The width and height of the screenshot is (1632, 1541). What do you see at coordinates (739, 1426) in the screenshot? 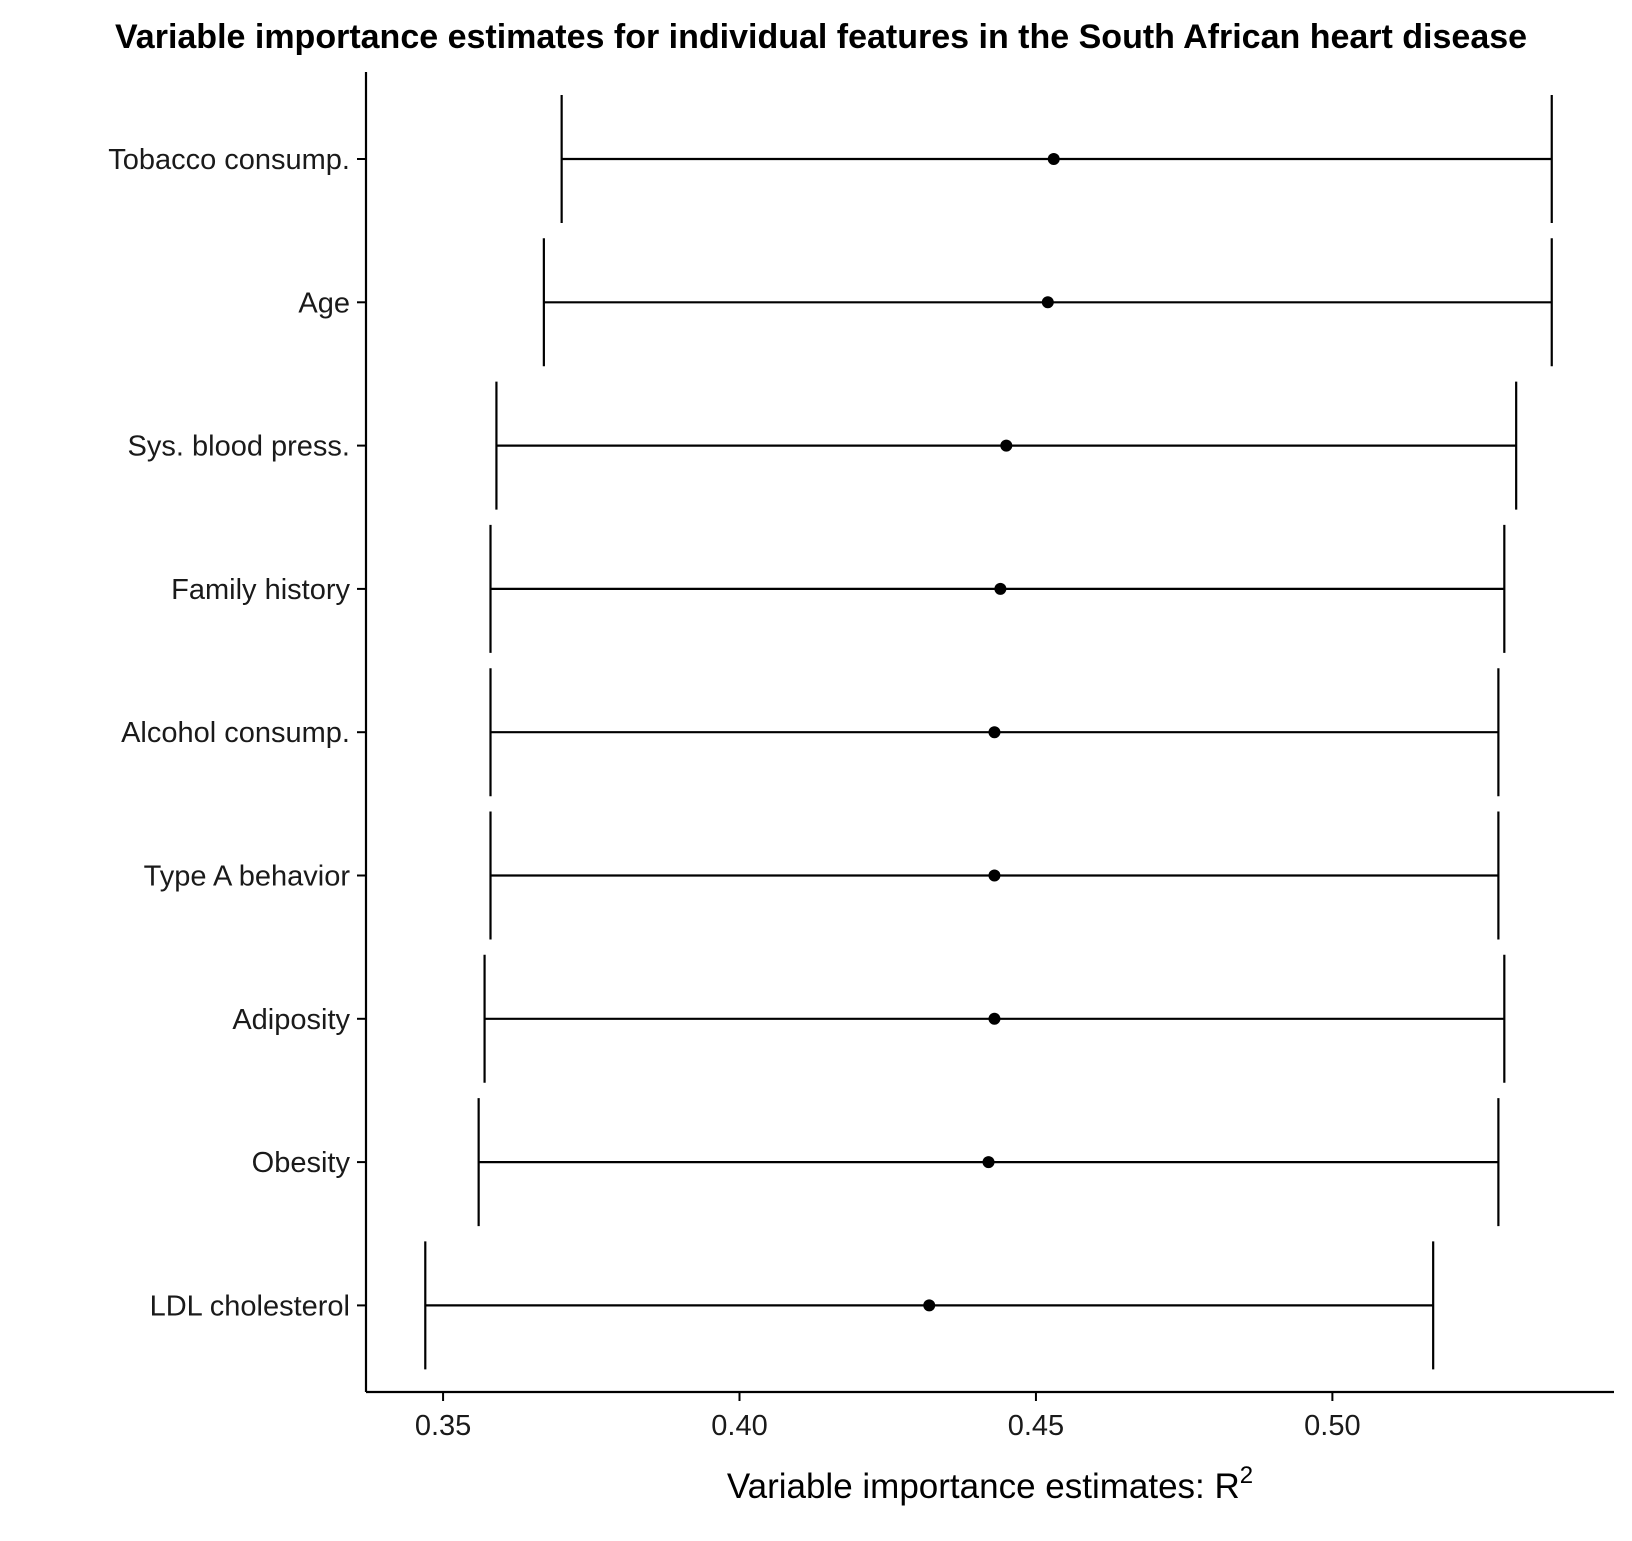
I see `x-tick-label-1: 0.40` at bounding box center [739, 1426].